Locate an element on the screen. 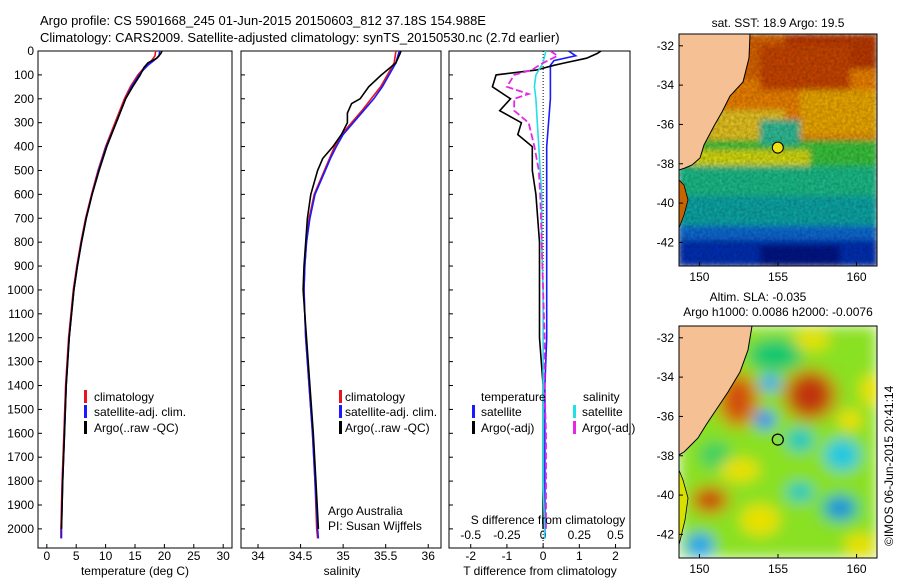 The height and width of the screenshot is (580, 900). annotation-argo-australia: Argo Australia is located at coordinates (365, 511).